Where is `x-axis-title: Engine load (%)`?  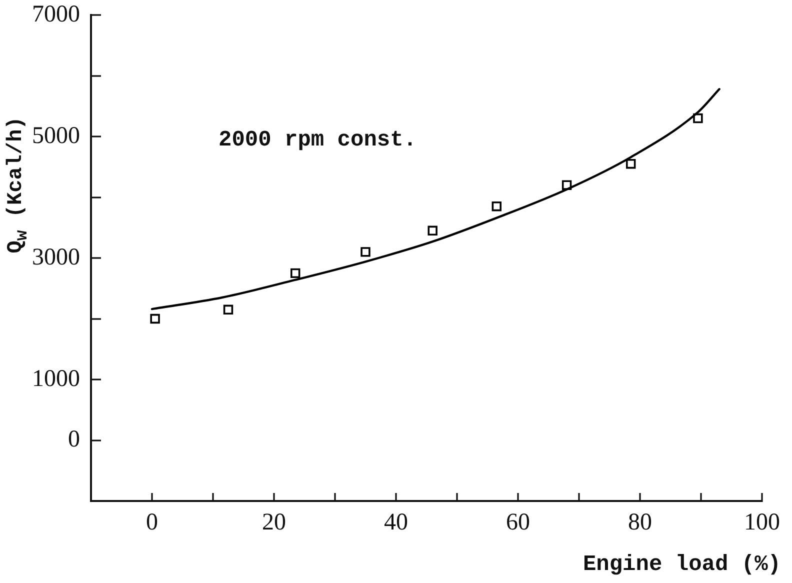 x-axis-title: Engine load (%) is located at coordinates (681, 564).